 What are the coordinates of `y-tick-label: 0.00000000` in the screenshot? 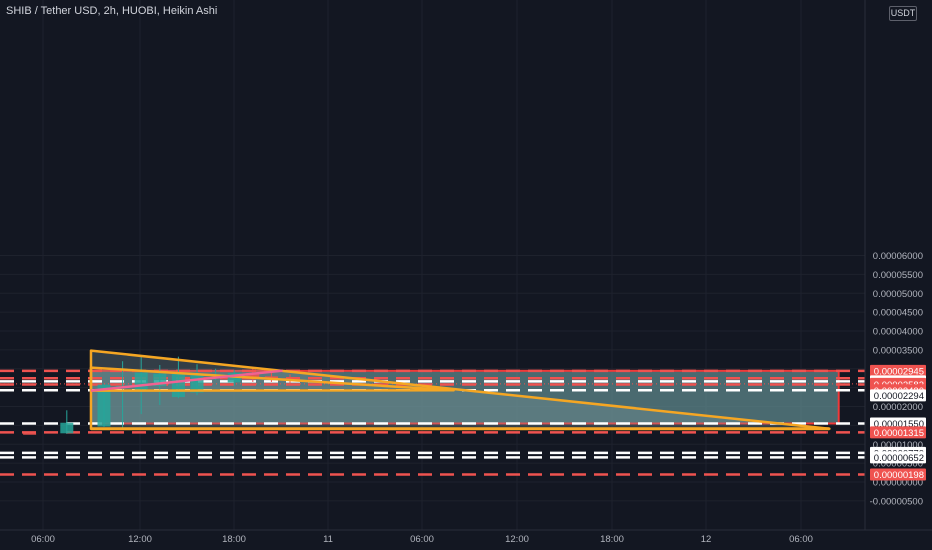 It's located at (898, 483).